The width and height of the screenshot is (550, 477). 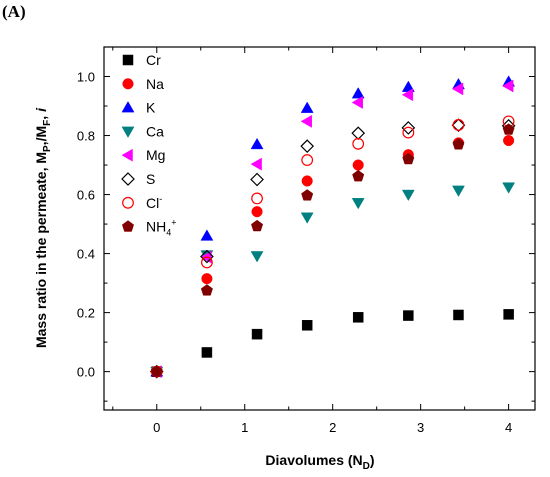 What do you see at coordinates (128, 132) in the screenshot?
I see `legend-marker-ca` at bounding box center [128, 132].